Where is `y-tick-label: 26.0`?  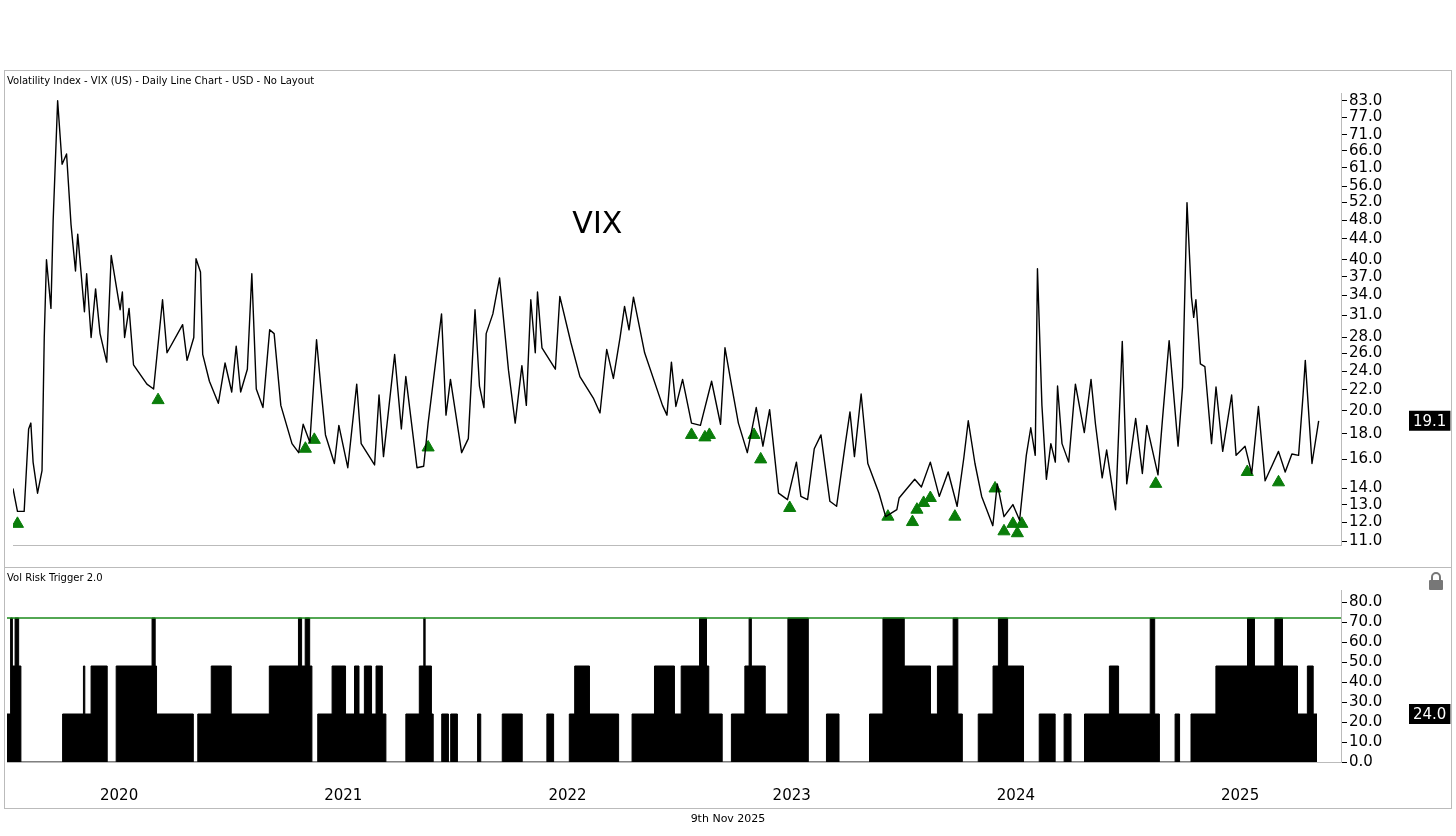
y-tick-label: 26.0 is located at coordinates (1366, 352).